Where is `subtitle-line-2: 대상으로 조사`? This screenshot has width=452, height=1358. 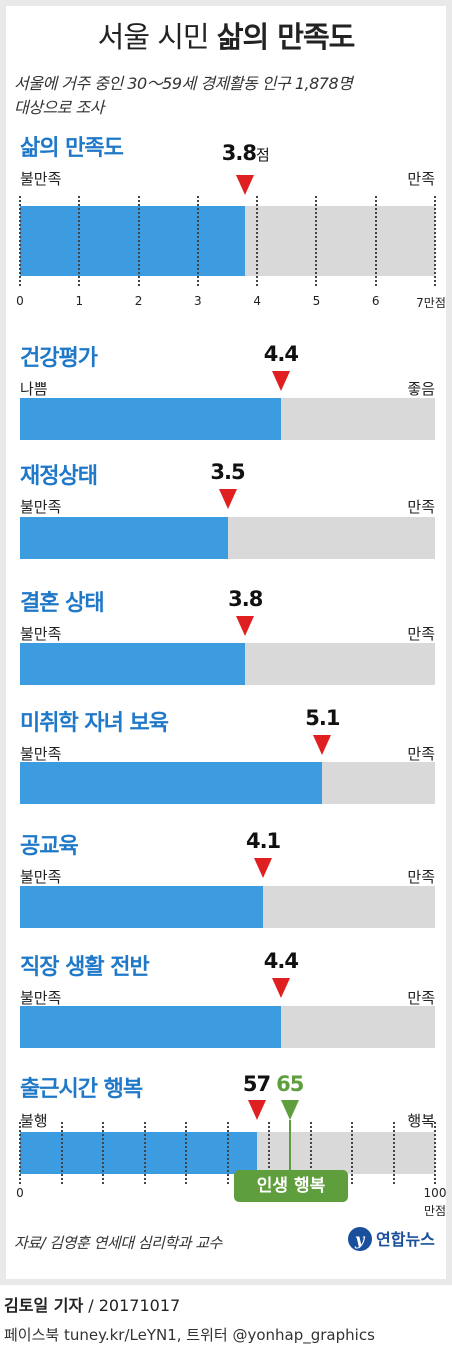 subtitle-line-2: 대상으로 조사 is located at coordinates (59, 107).